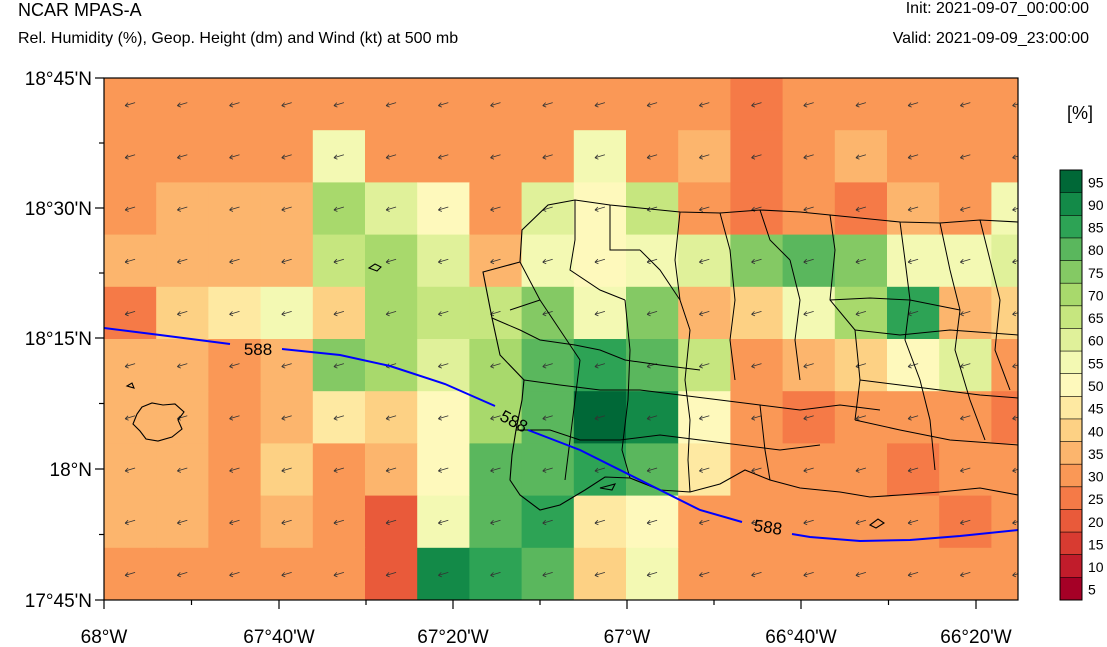 This screenshot has width=1107, height=647. I want to click on colorbar: 95 90 85 80 75 70 65 60 55 50 45 40 35 30 25 20 15 10 5, so click(1081, 385).